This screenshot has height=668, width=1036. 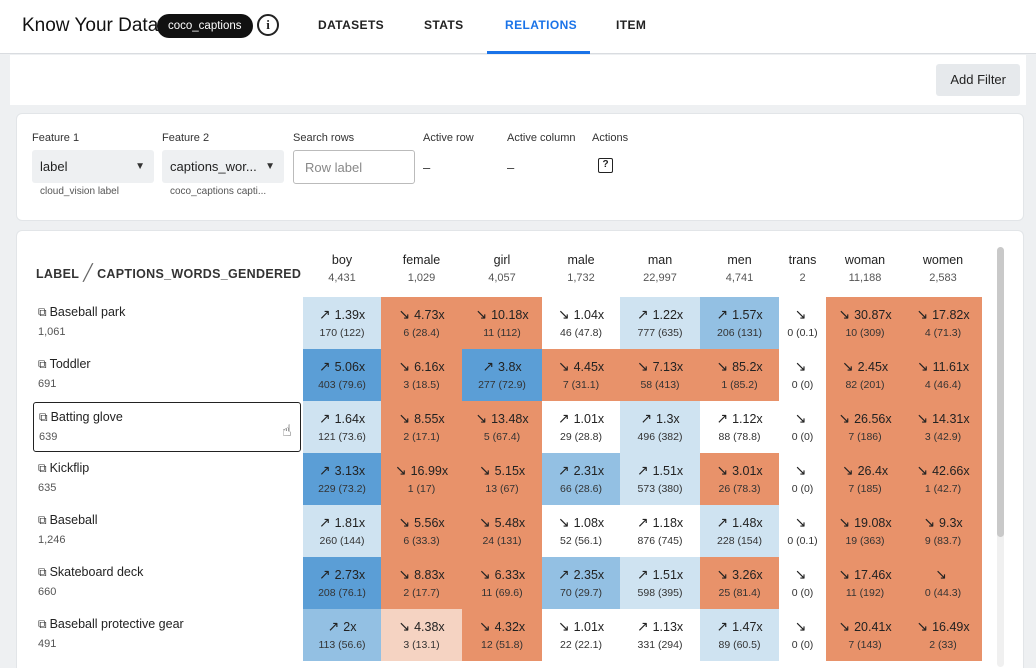 What do you see at coordinates (943, 268) in the screenshot?
I see `column-header-women: women 2,583` at bounding box center [943, 268].